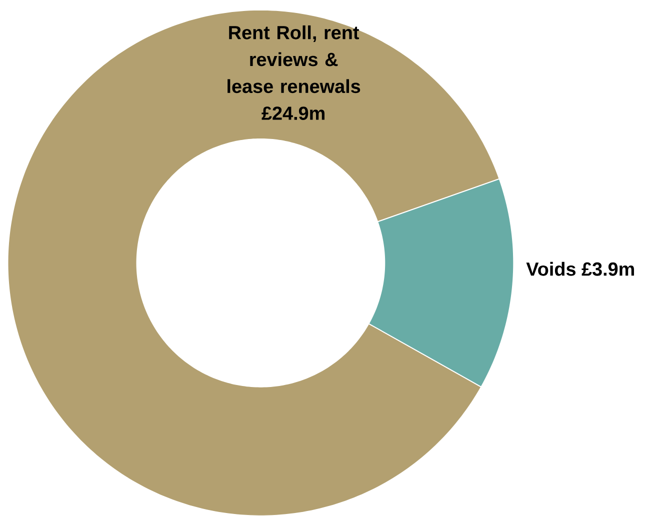  Describe the element at coordinates (293, 113) in the screenshot. I see `data-label: £24.9m` at that location.